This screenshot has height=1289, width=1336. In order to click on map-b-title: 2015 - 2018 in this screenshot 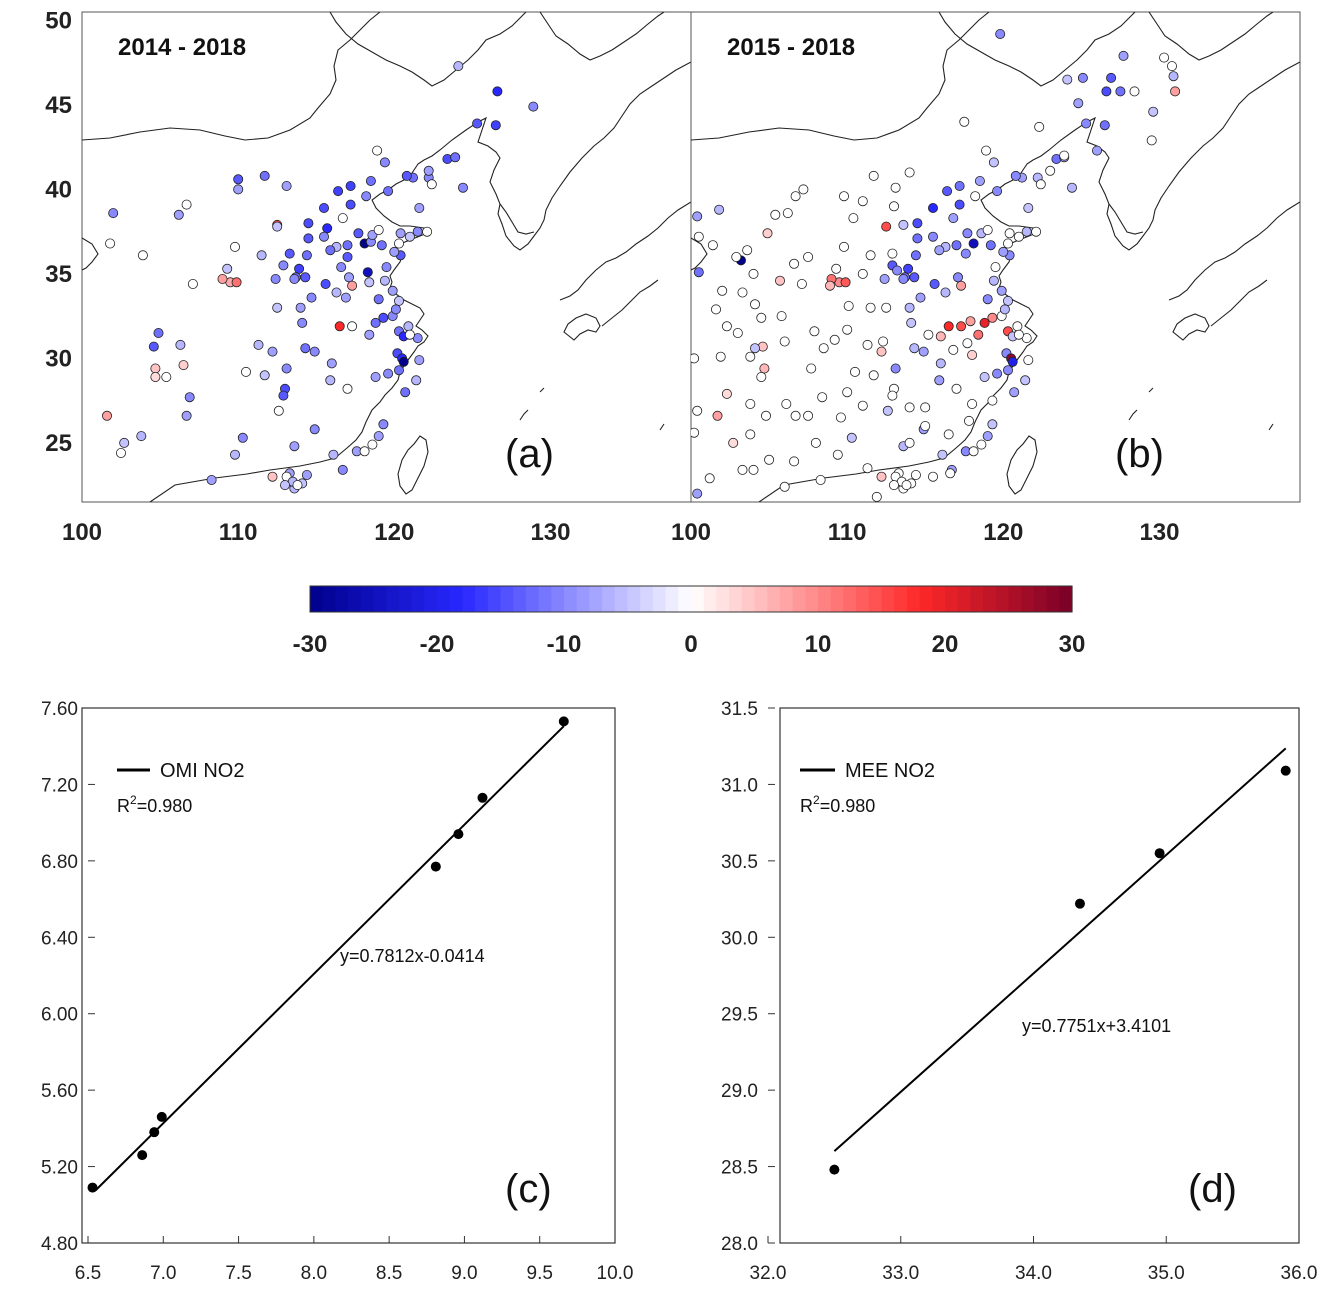, I will do `click(791, 47)`.